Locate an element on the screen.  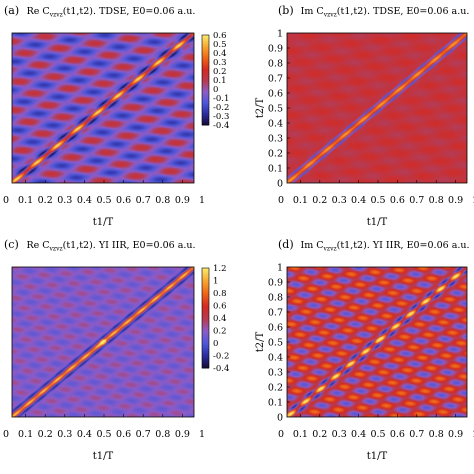
colorbar-tick-label: 0.5 is located at coordinates (220, 45).